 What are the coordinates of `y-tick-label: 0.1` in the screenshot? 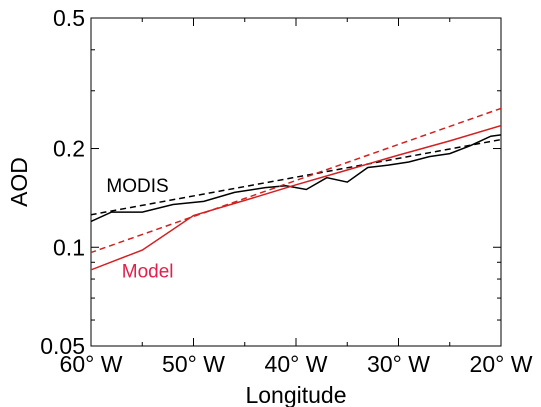 It's located at (69, 247).